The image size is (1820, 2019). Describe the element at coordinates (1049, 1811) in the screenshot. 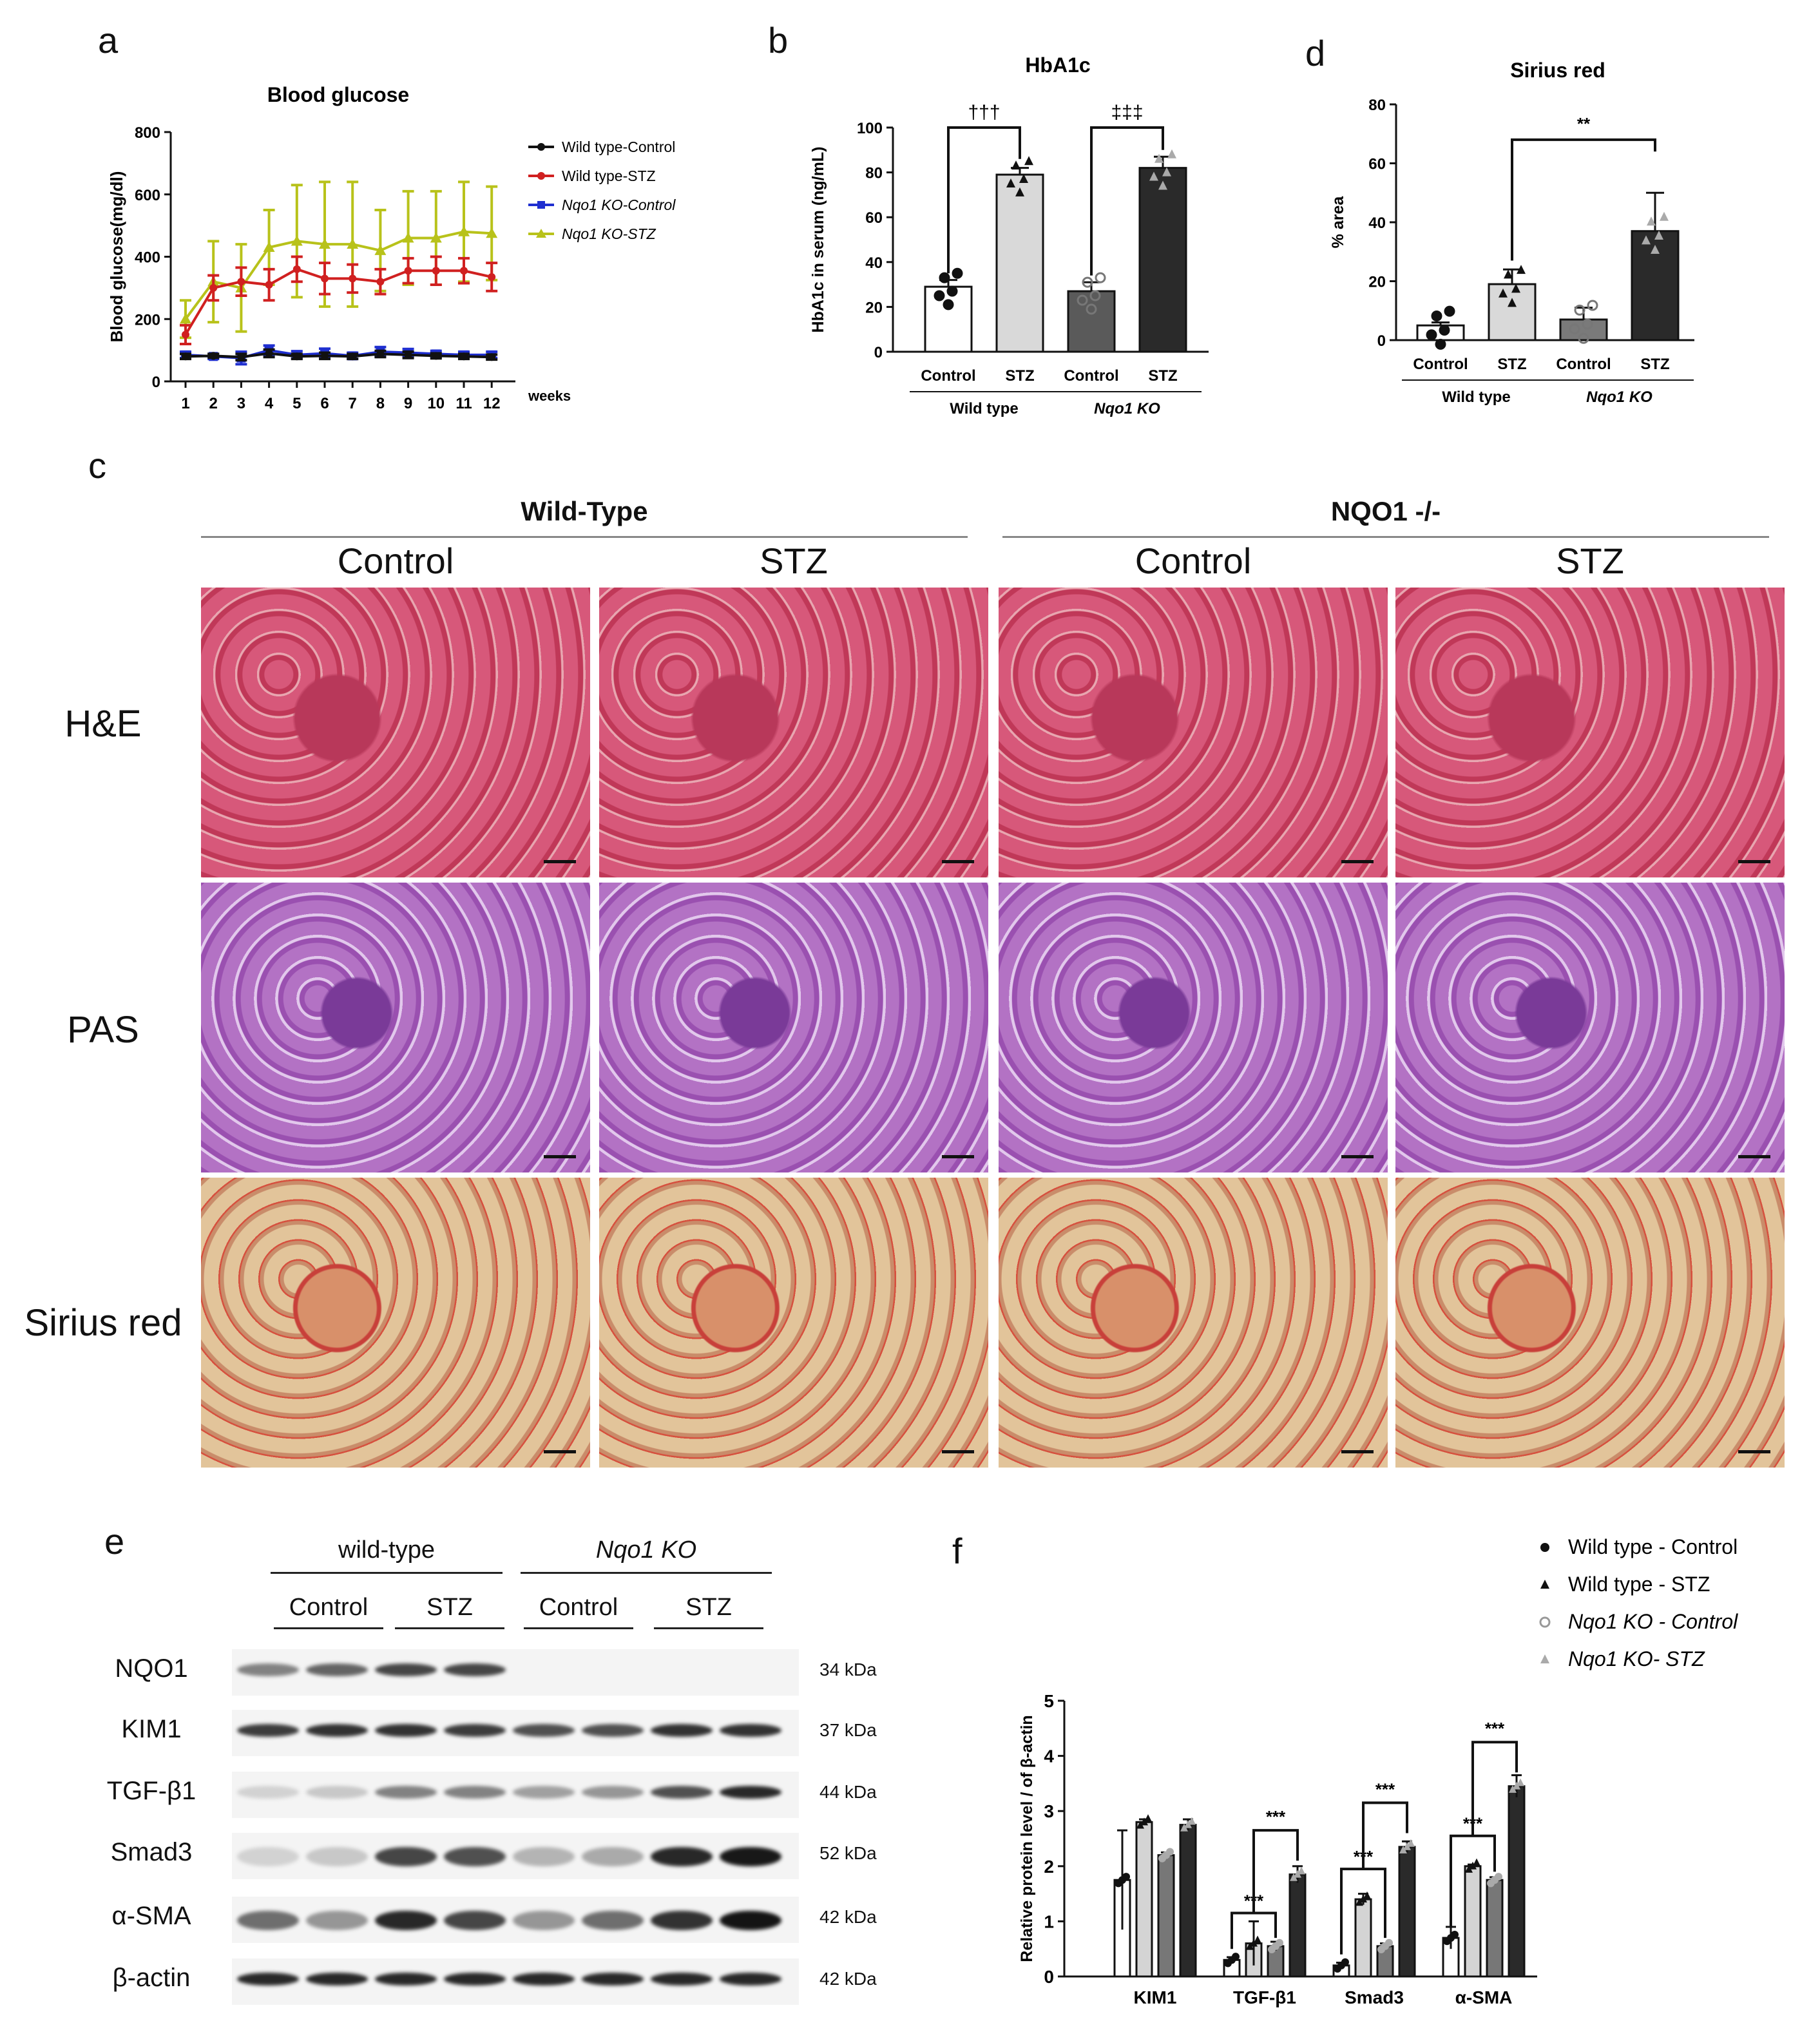

I see `y-tick-label: 3` at that location.